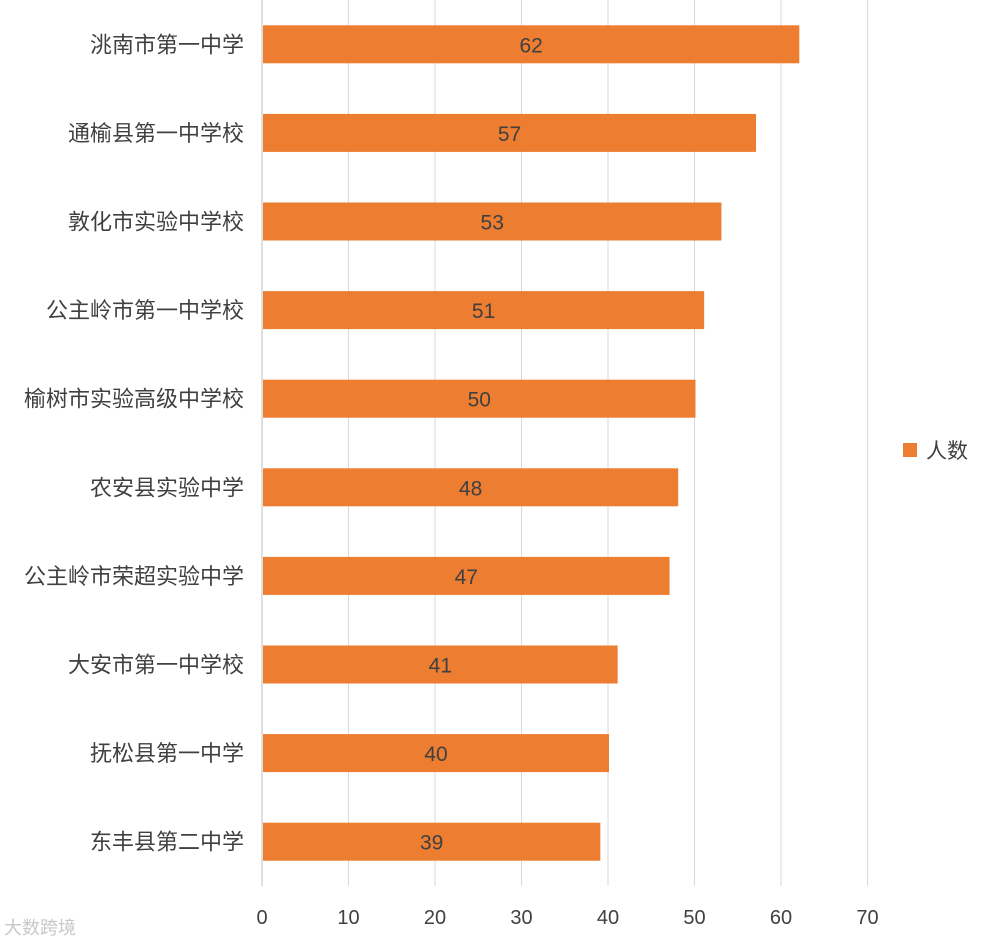 This screenshot has height=947, width=983. What do you see at coordinates (167, 45) in the screenshot?
I see `category-label: 洮南市第一中学` at bounding box center [167, 45].